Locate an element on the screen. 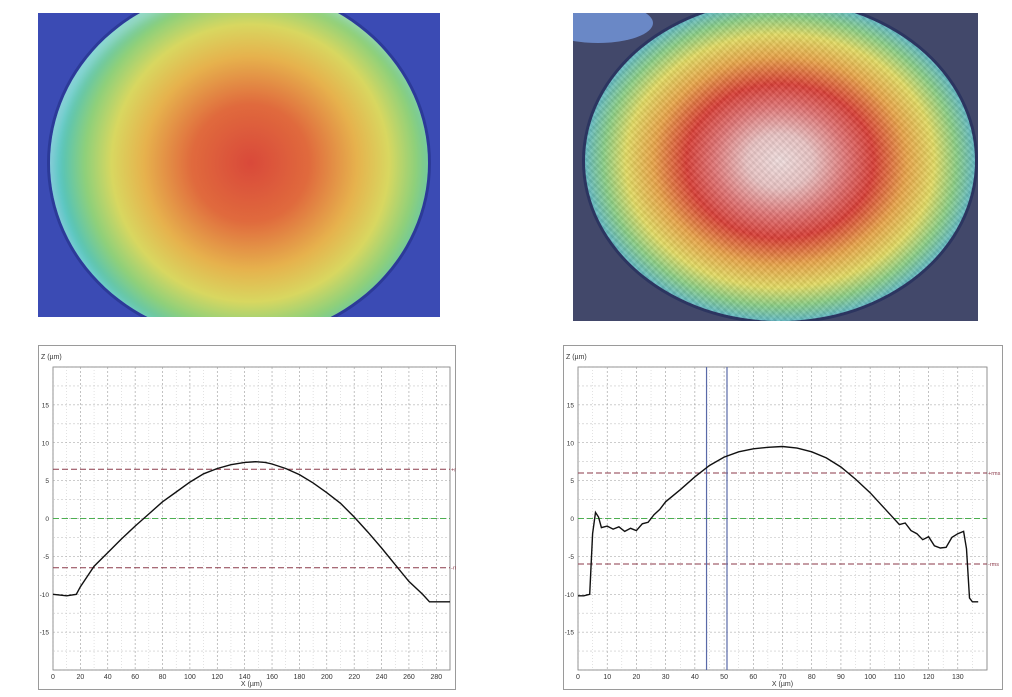 Image resolution: width=1012 pixels, height=697 pixels. x-tick-label: 130 is located at coordinates (958, 677).